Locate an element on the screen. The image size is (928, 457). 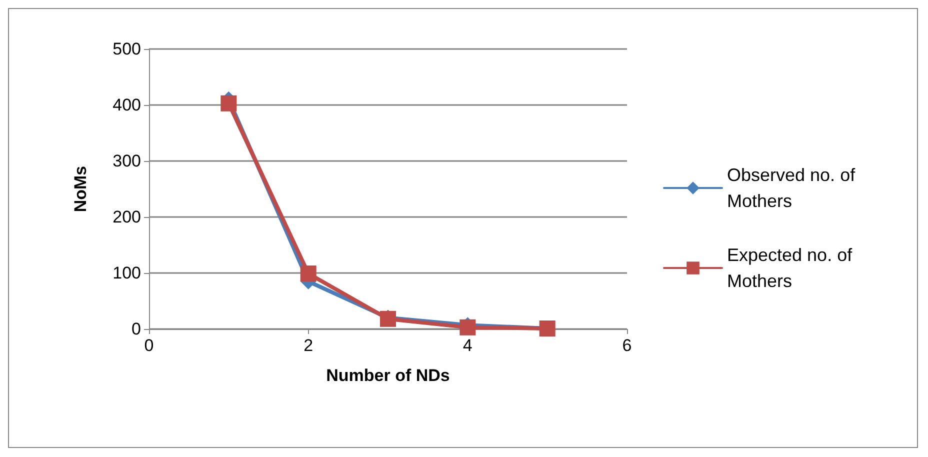
x-axis-title: Number of NDs is located at coordinates (388, 375).